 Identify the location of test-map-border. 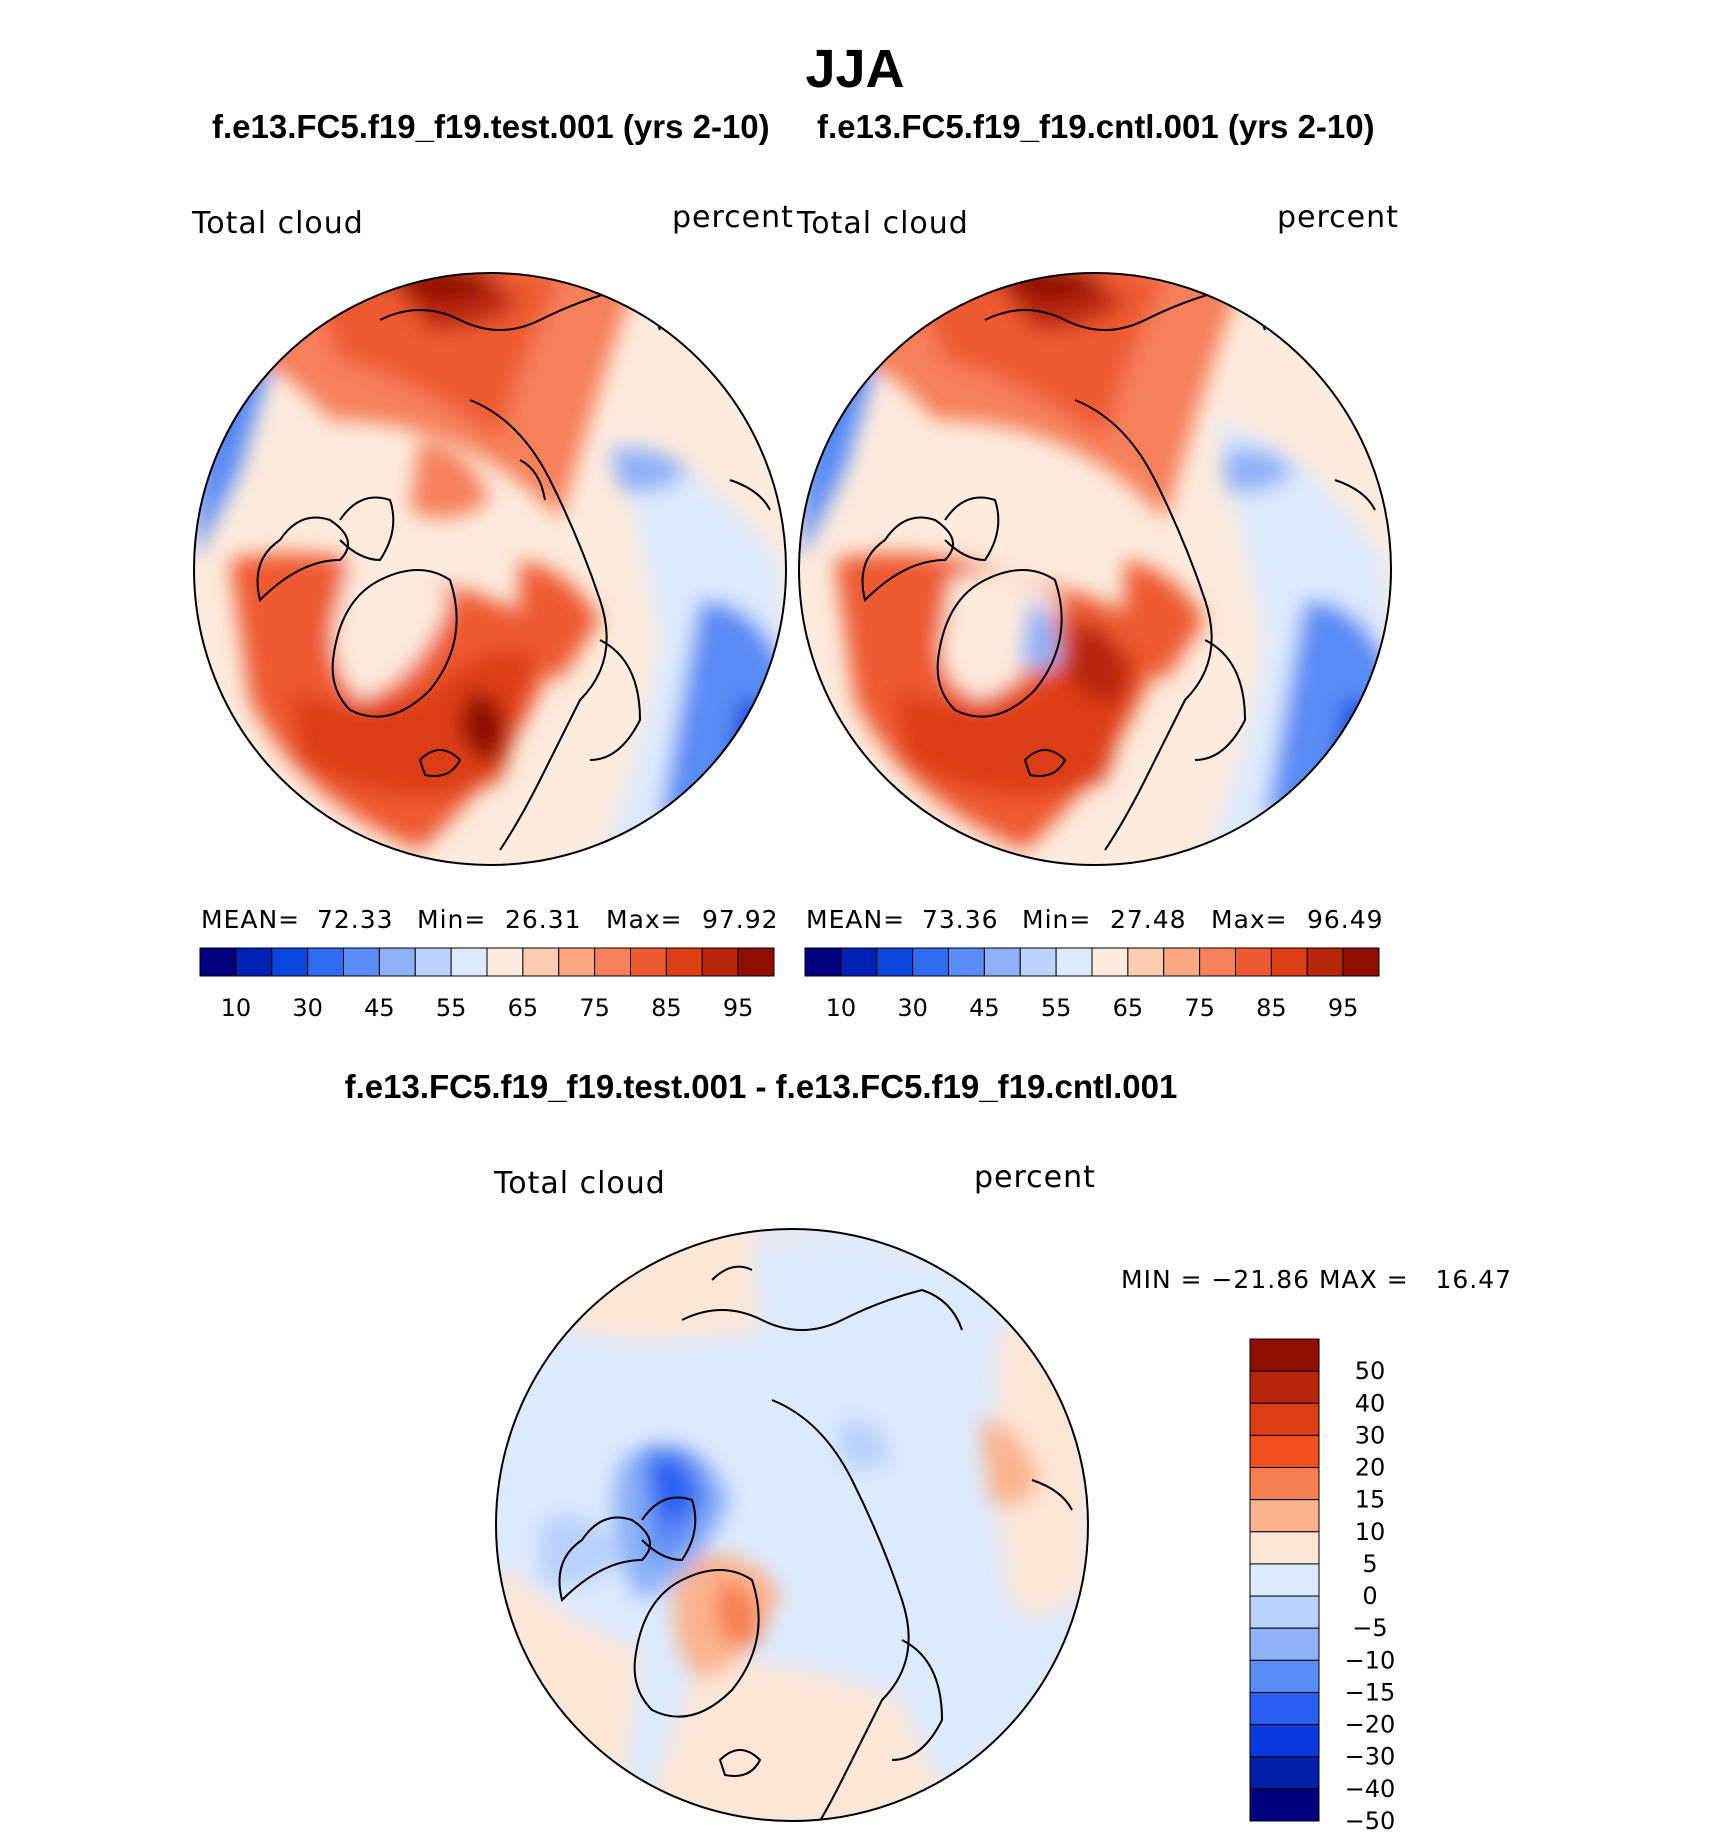
(490, 569).